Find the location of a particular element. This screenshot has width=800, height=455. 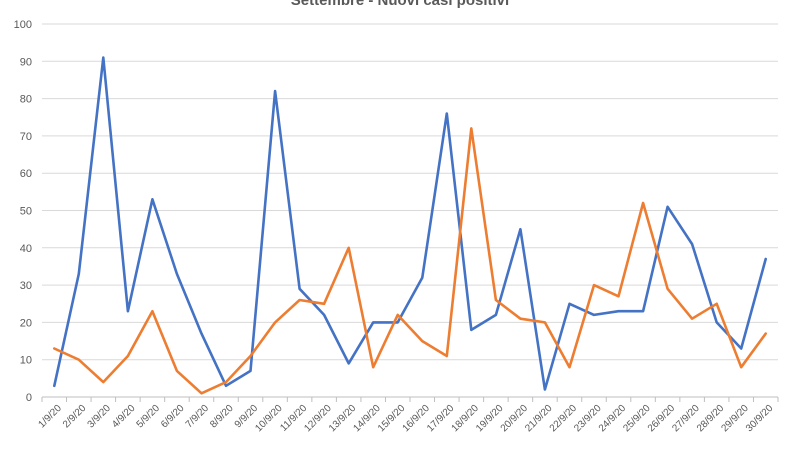

y-tick-label: 30 is located at coordinates (26, 286).